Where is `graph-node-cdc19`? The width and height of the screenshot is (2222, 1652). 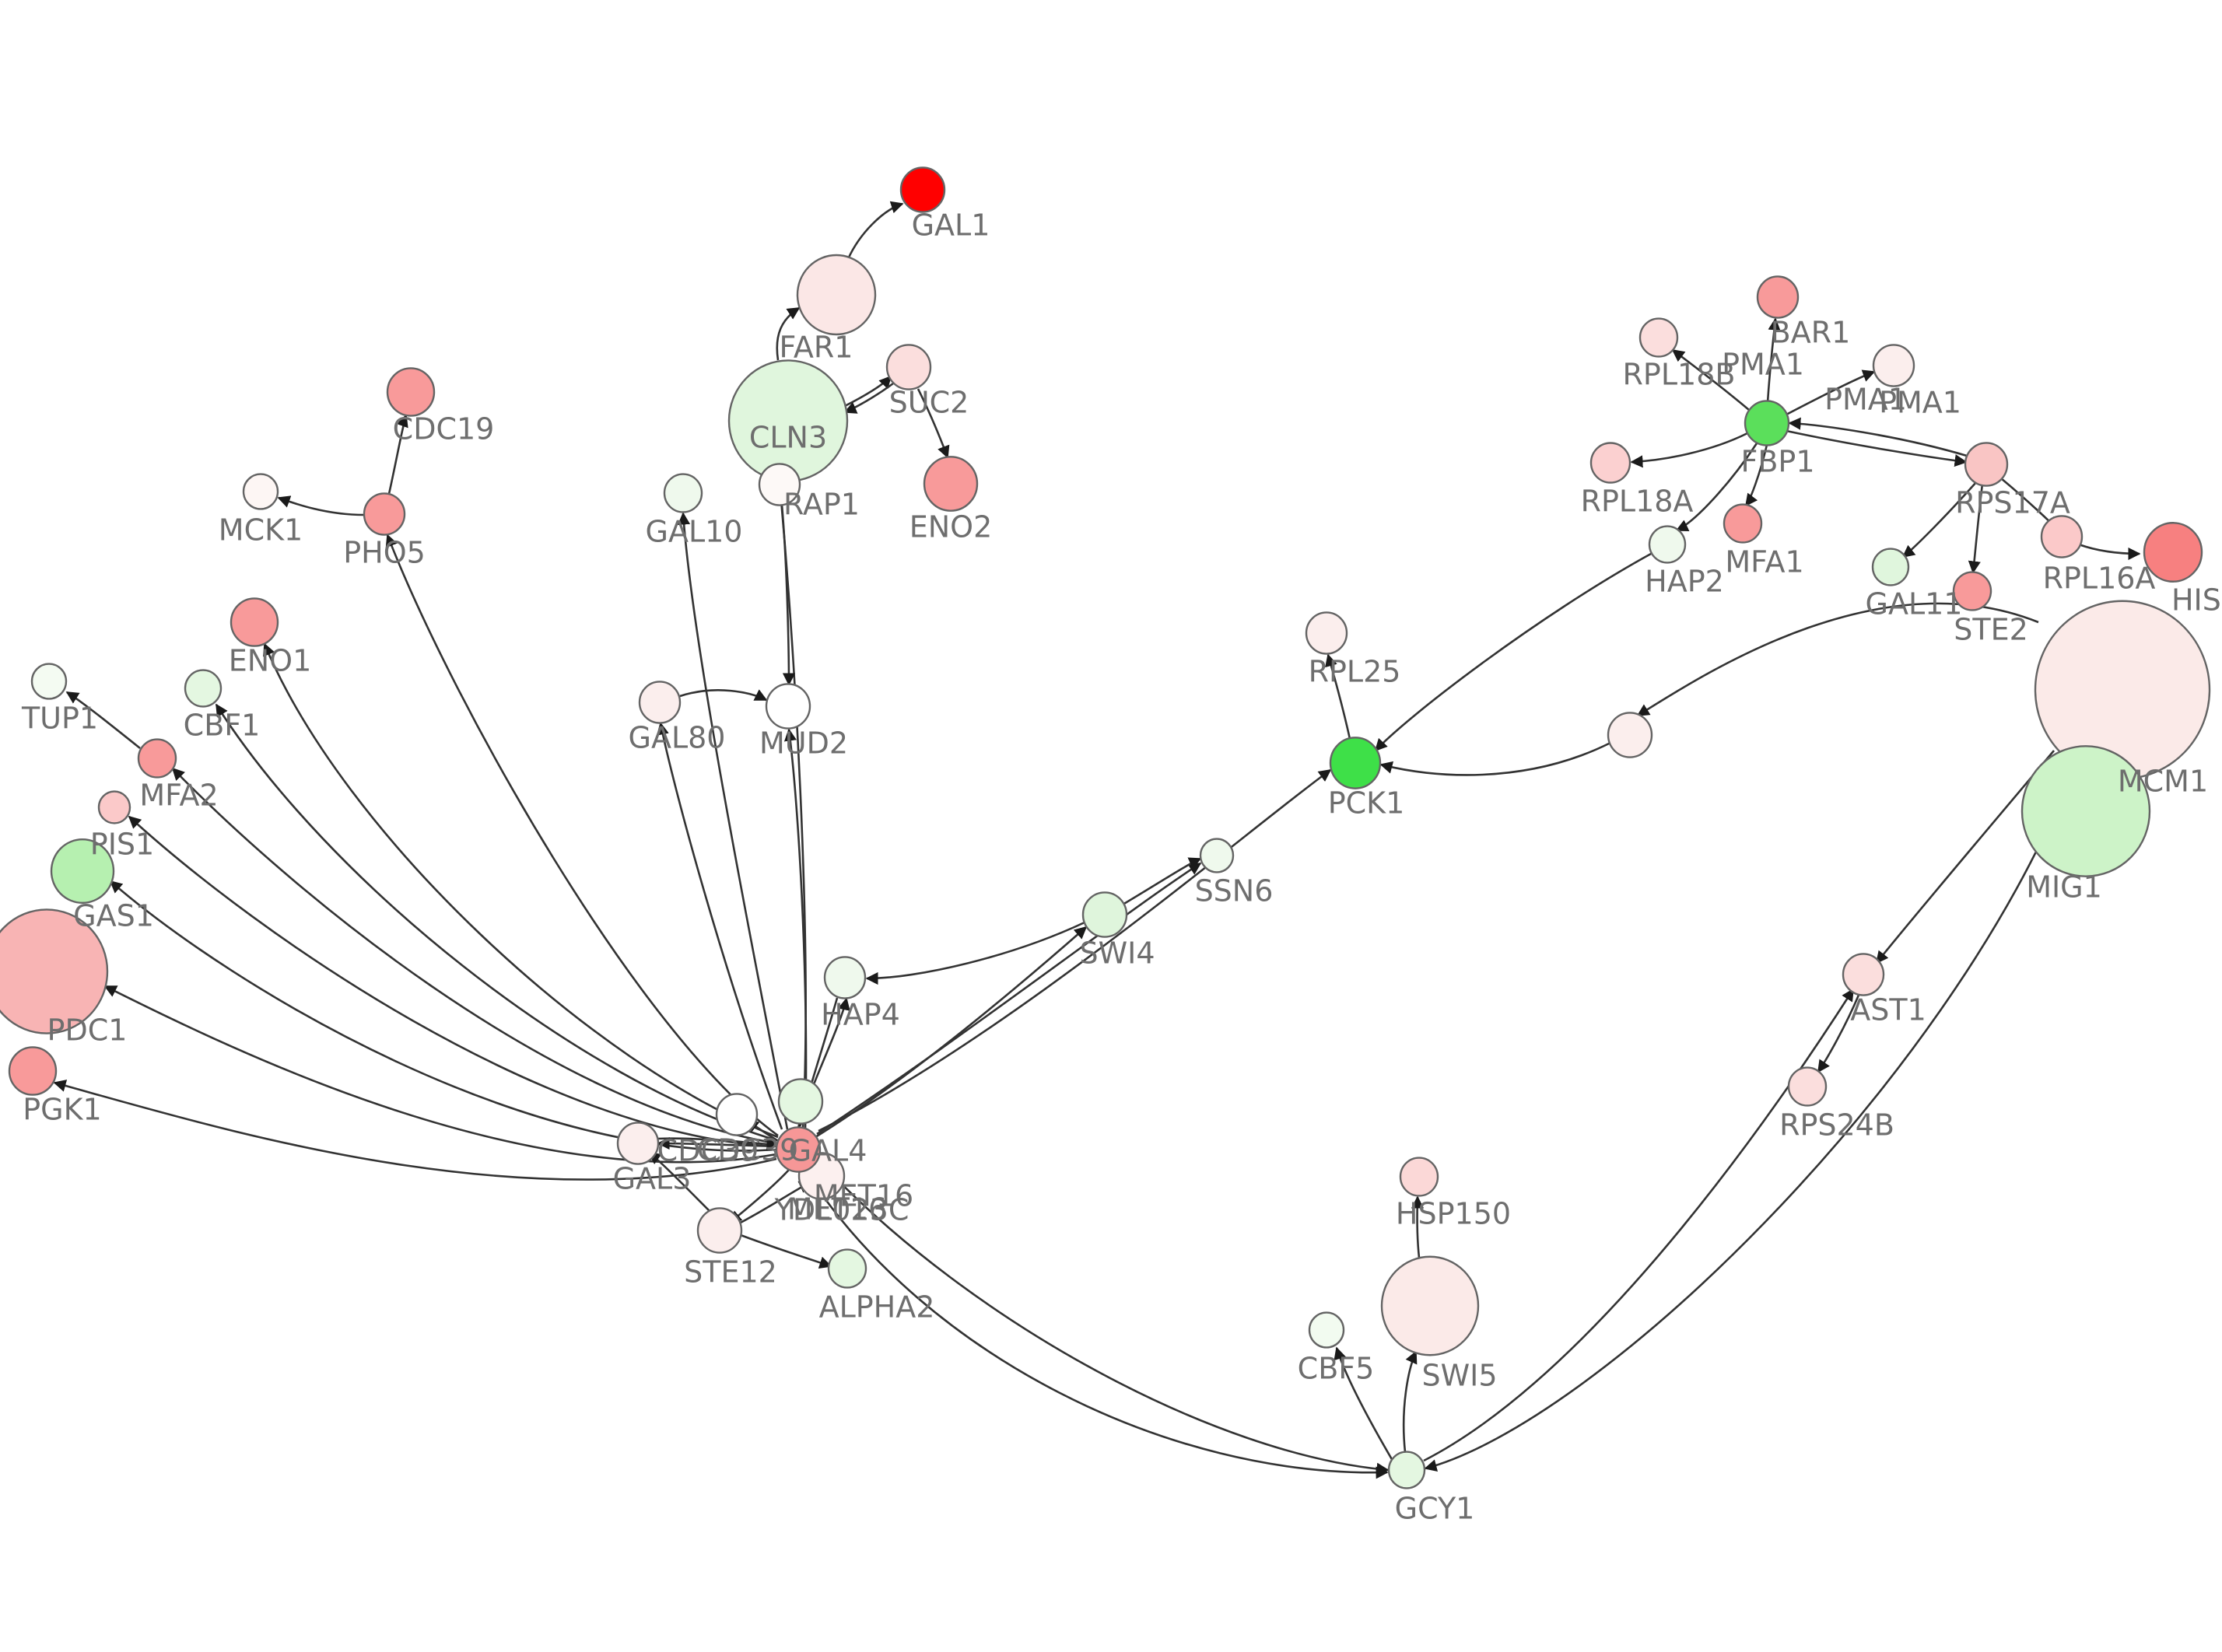 graph-node-cdc19 is located at coordinates (411, 392).